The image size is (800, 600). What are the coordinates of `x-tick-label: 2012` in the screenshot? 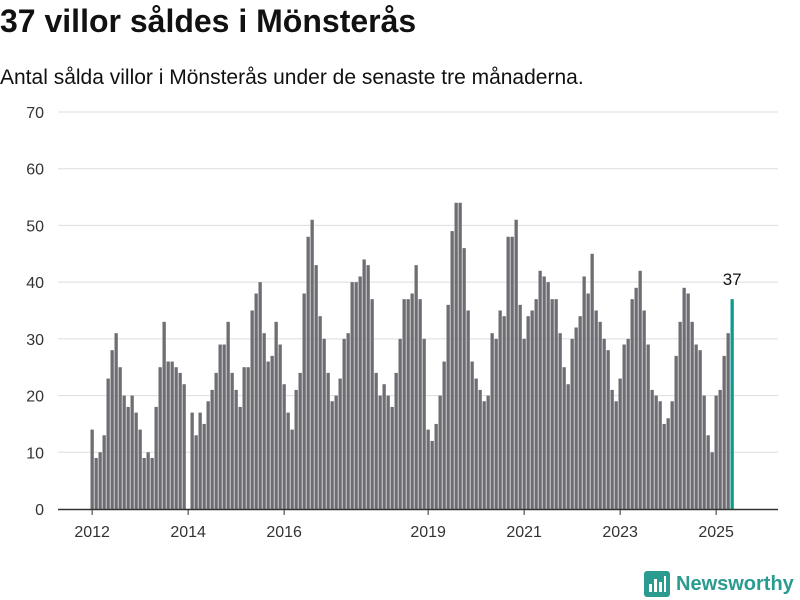 It's located at (92, 532).